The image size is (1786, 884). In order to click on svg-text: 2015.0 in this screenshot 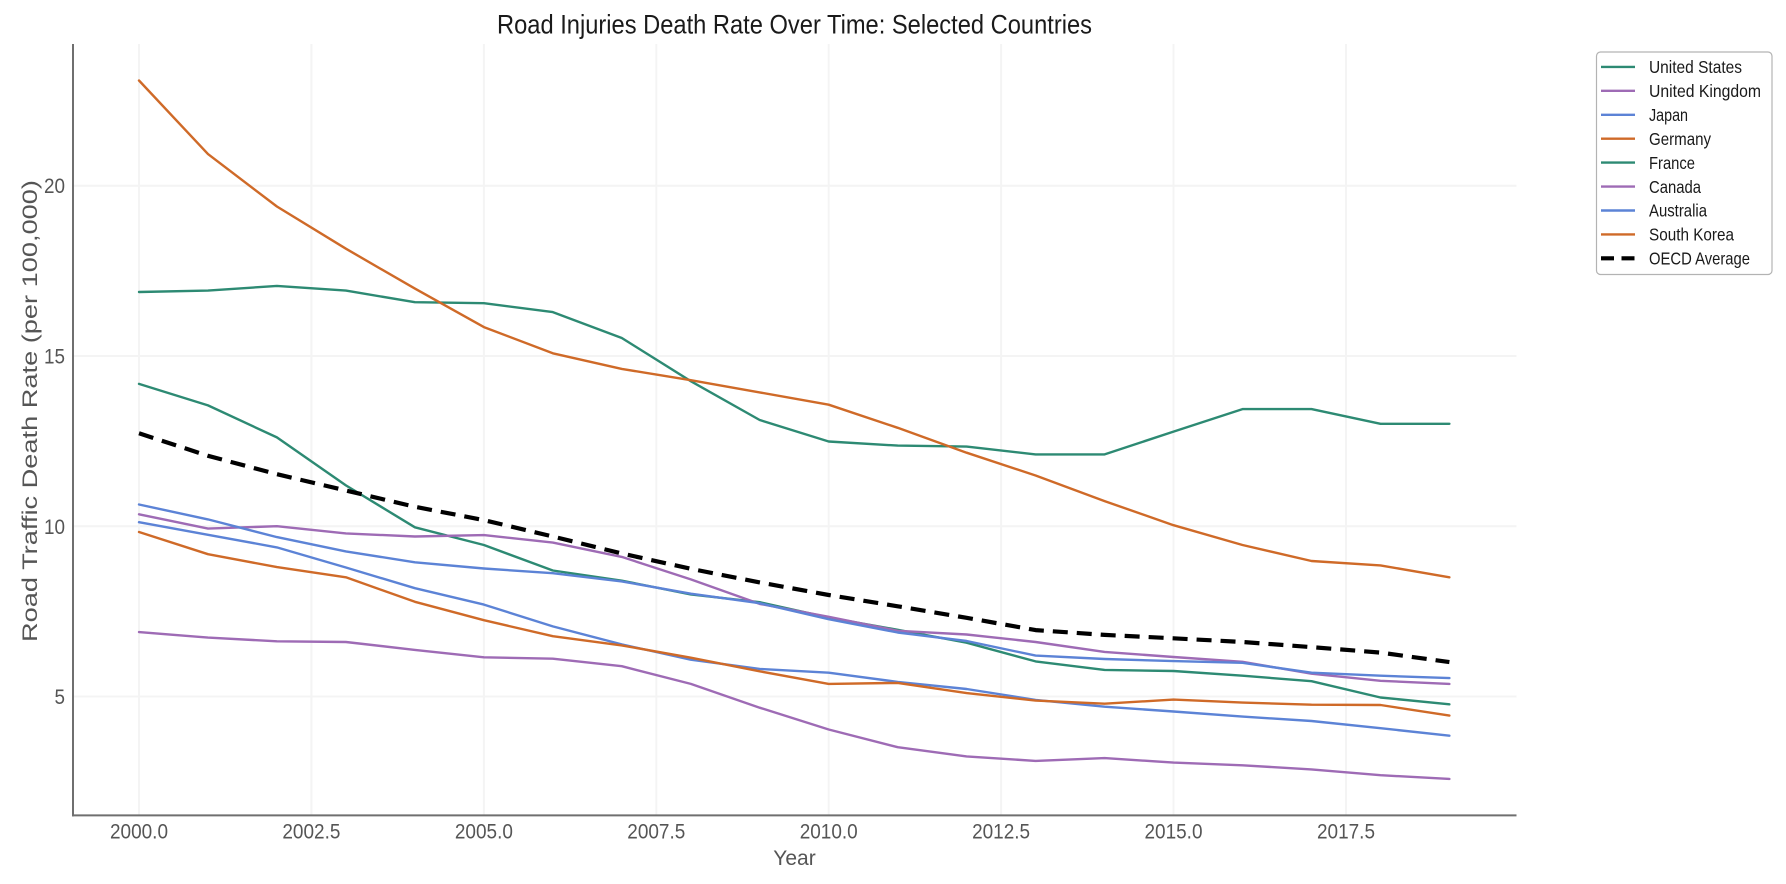, I will do `click(1174, 832)`.